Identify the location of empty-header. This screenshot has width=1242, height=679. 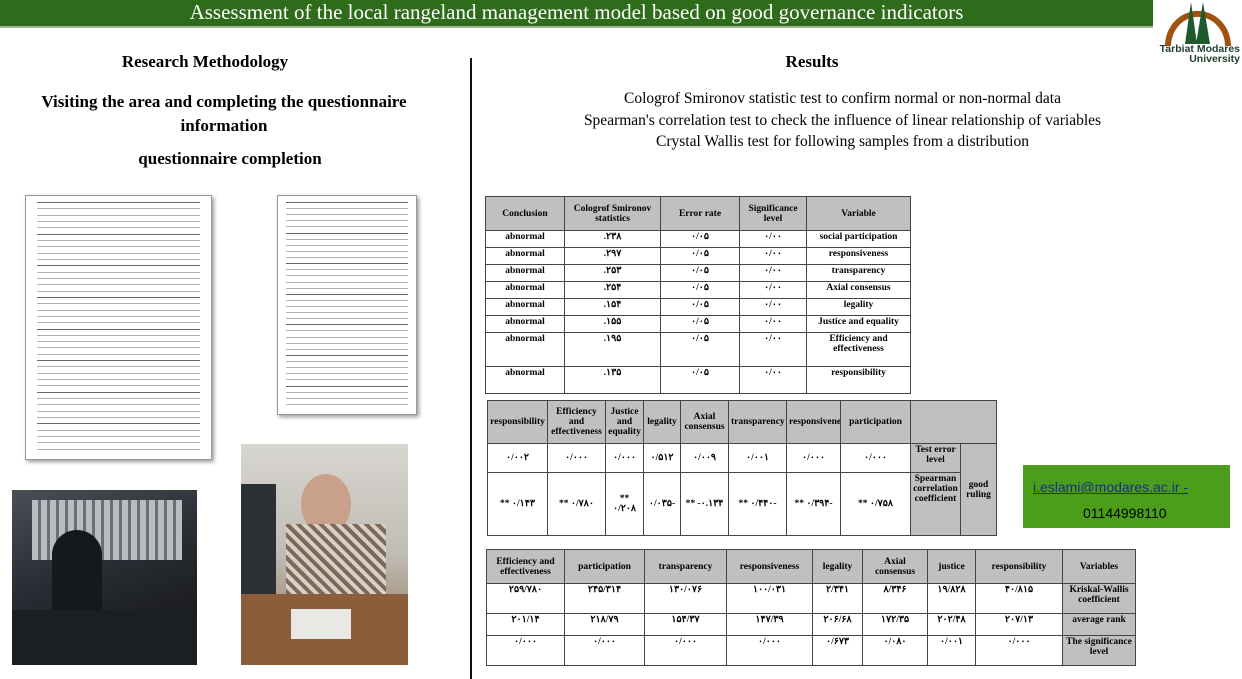
(953, 422).